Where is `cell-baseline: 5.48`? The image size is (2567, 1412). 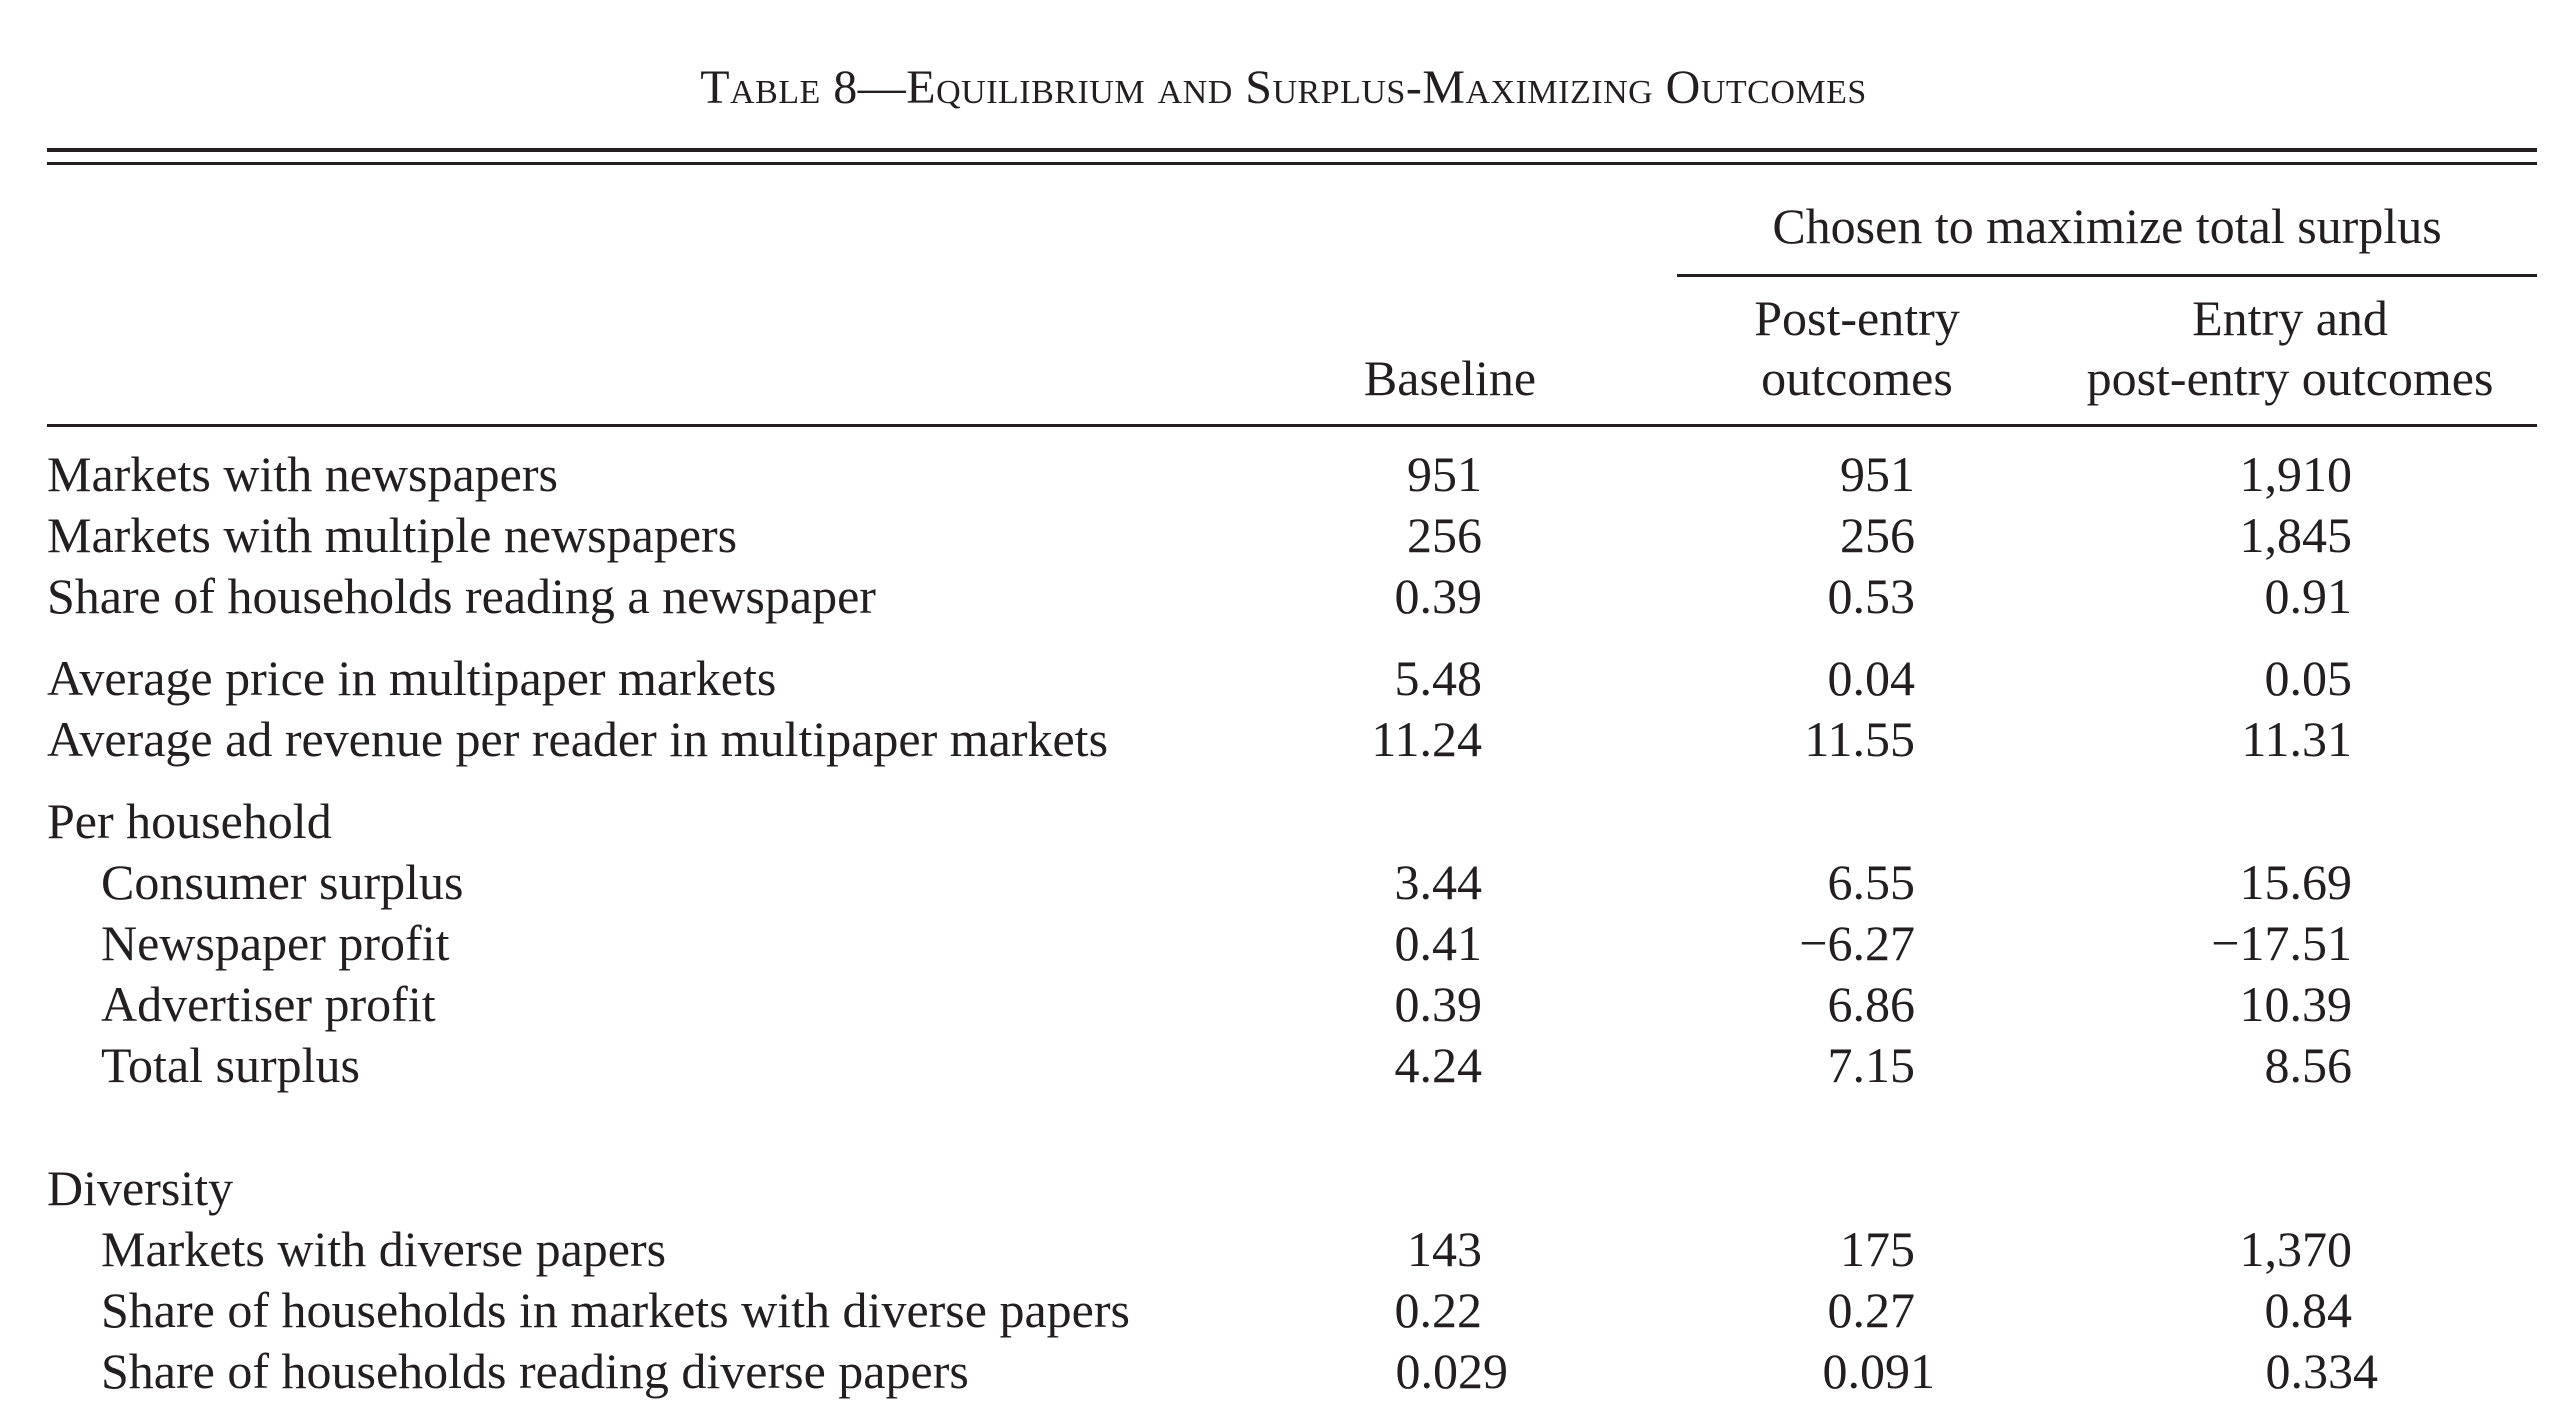
cell-baseline: 5.48 is located at coordinates (1438, 678).